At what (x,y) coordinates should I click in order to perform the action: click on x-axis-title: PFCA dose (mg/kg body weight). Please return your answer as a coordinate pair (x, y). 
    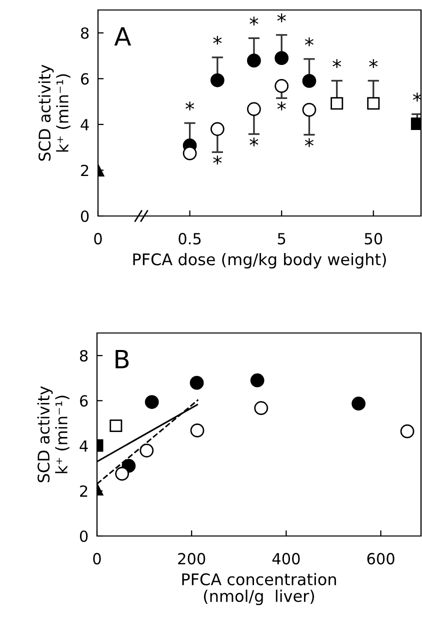
    Looking at the image, I should click on (259, 260).